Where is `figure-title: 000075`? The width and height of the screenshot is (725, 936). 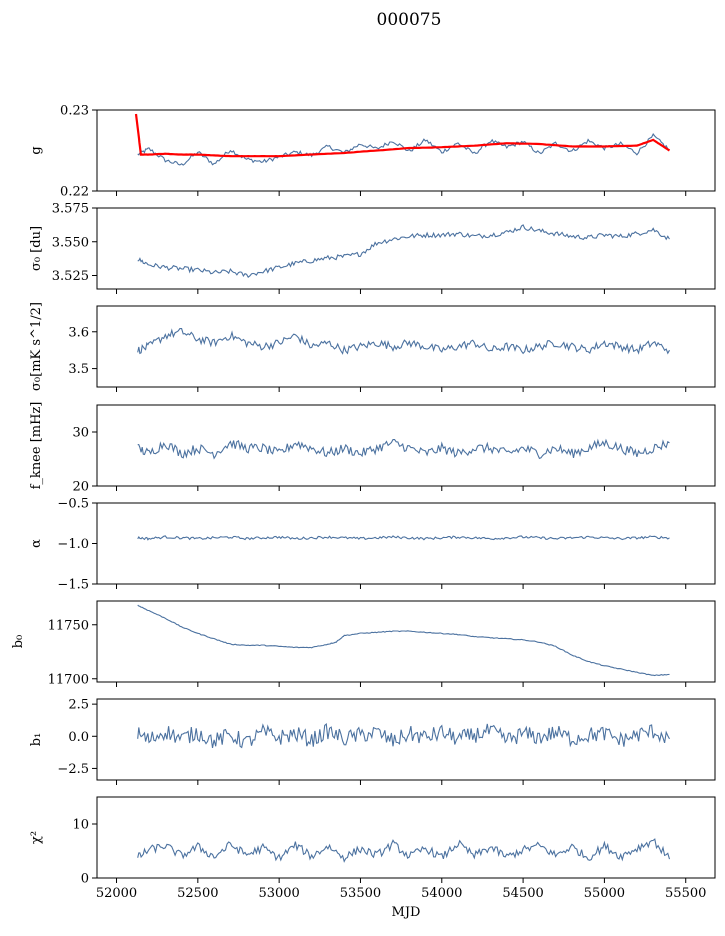 figure-title: 000075 is located at coordinates (409, 20).